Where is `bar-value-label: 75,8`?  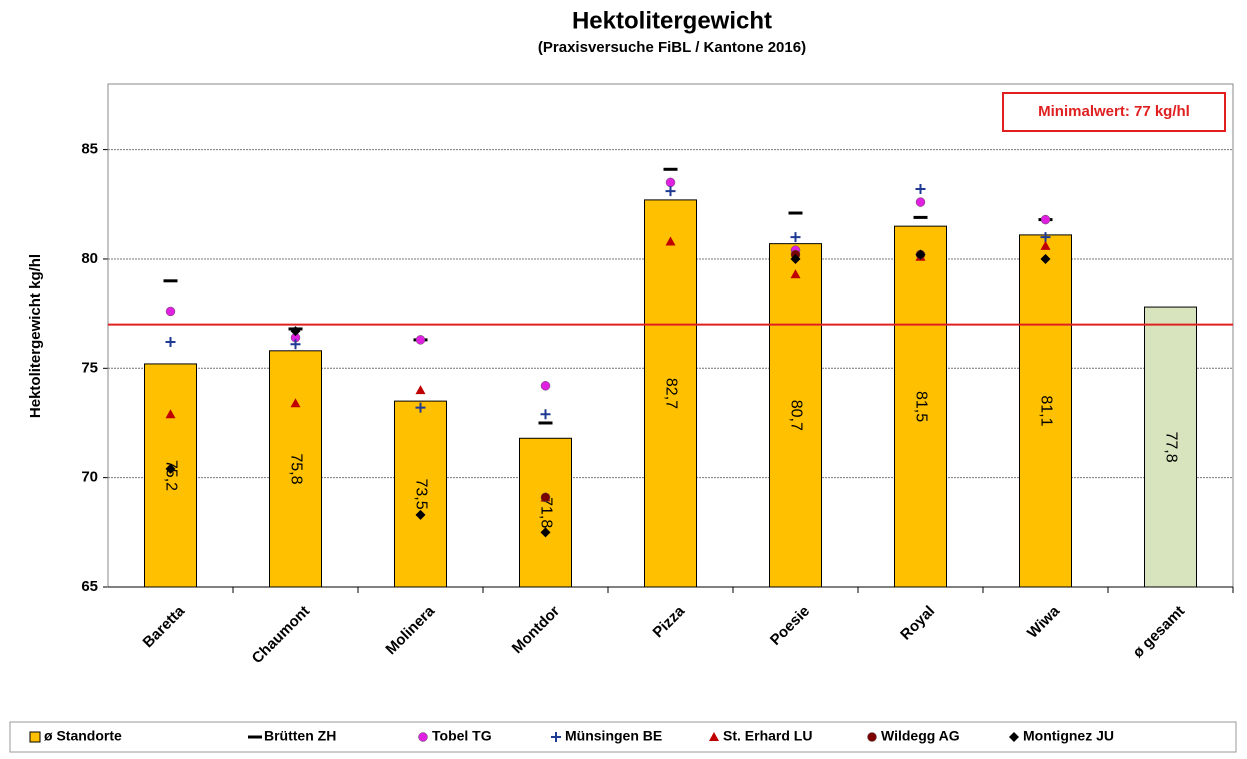
bar-value-label: 75,8 is located at coordinates (295, 468).